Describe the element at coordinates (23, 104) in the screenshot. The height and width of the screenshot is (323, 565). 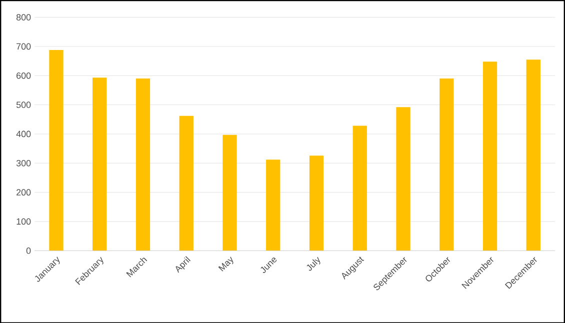
I see `y-tick-label: 500` at that location.